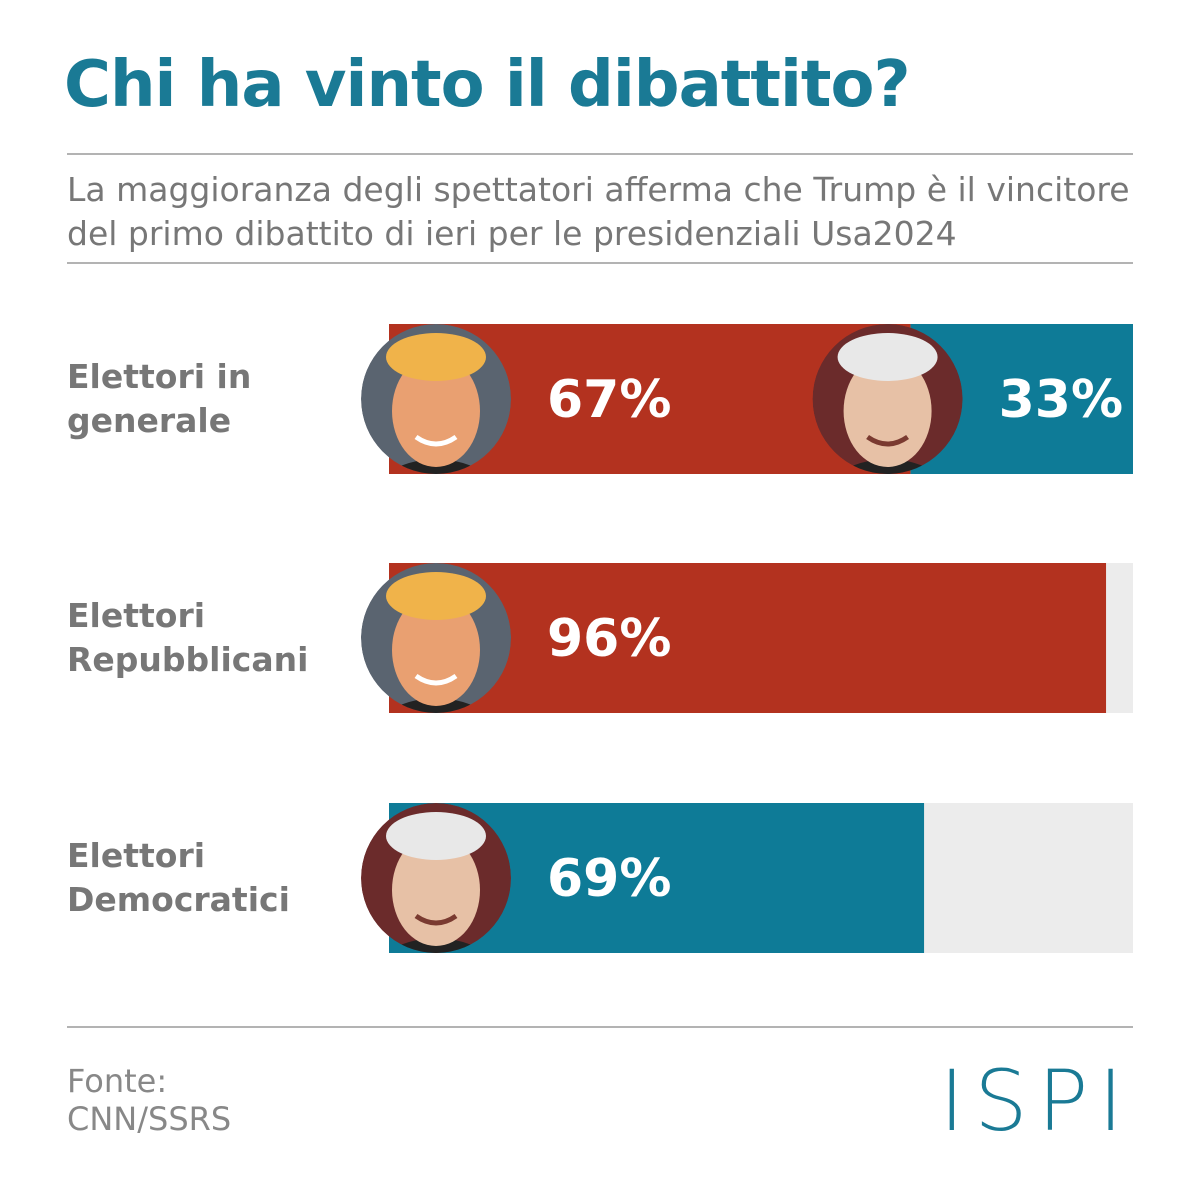  Describe the element at coordinates (188, 637) in the screenshot. I see `category-label: Elettori Repubblicani` at that location.